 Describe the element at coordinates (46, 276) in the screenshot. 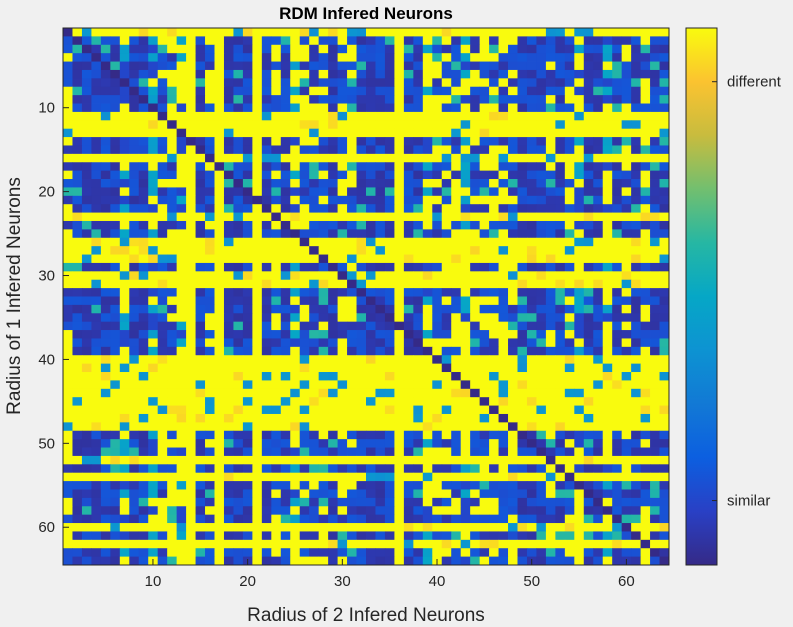

I see `y-tick-label: 30` at that location.